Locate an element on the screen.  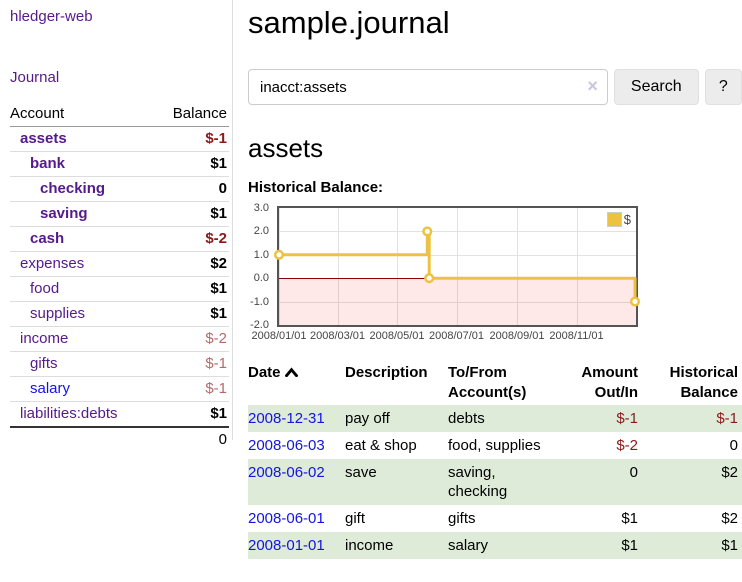
app-title: hledger-web is located at coordinates (51, 16).